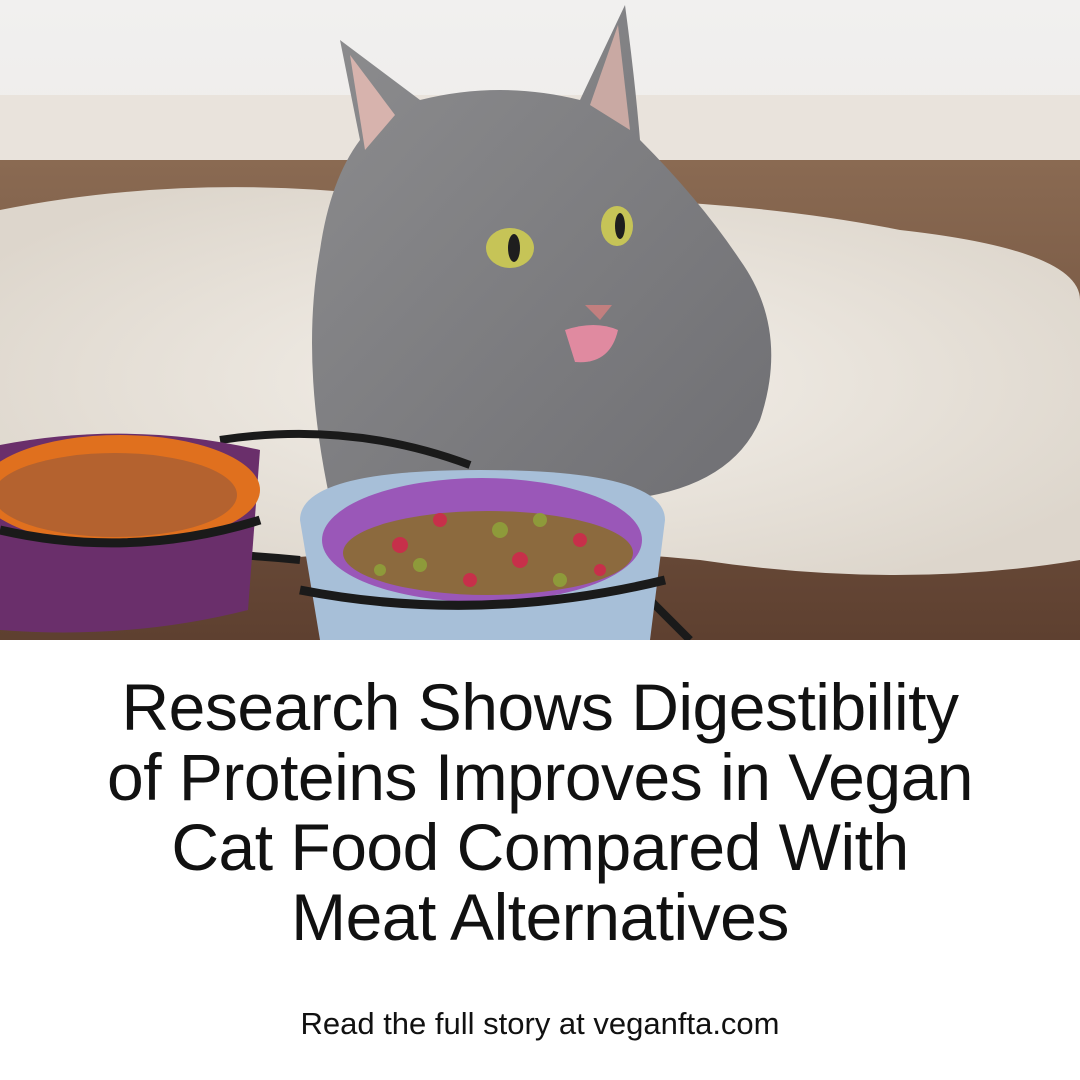 This screenshot has height=1080, width=1080. What do you see at coordinates (540, 1023) in the screenshot?
I see `footer-link-text: Read the full story at veganfta.com` at bounding box center [540, 1023].